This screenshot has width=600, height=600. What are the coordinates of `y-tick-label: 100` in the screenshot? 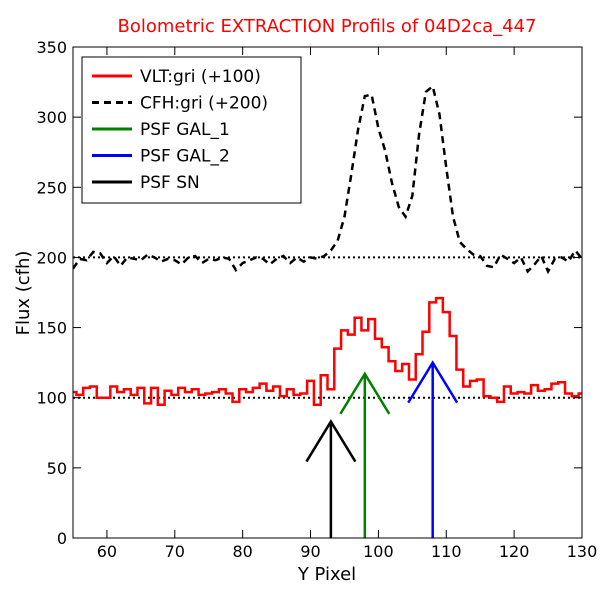 It's located at (51, 398).